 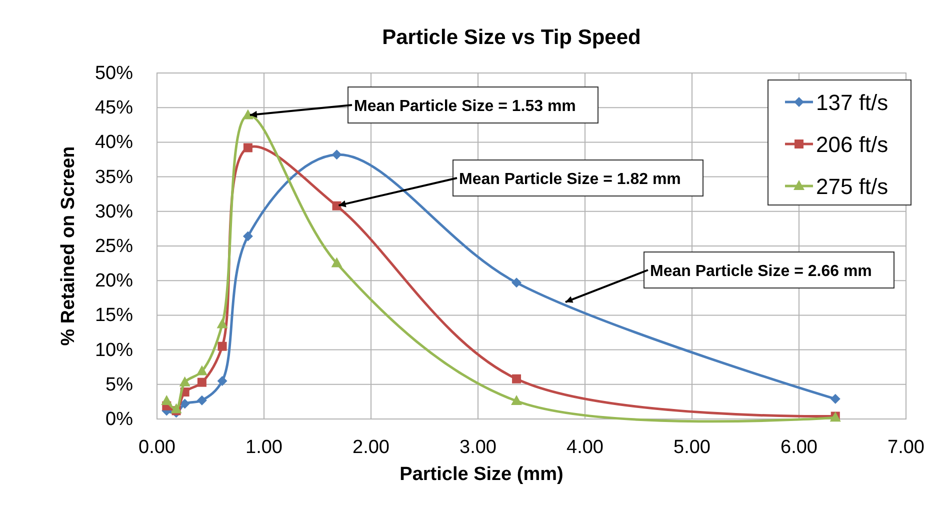 What do you see at coordinates (120, 385) in the screenshot?
I see `y-tick-label: 5%` at bounding box center [120, 385].